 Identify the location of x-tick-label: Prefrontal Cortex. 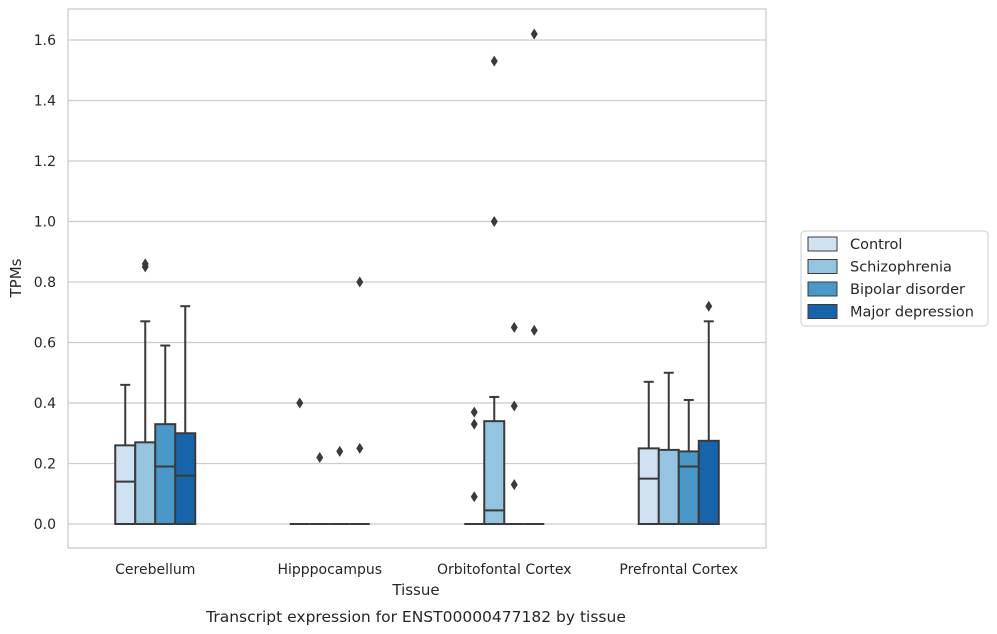
(678, 570).